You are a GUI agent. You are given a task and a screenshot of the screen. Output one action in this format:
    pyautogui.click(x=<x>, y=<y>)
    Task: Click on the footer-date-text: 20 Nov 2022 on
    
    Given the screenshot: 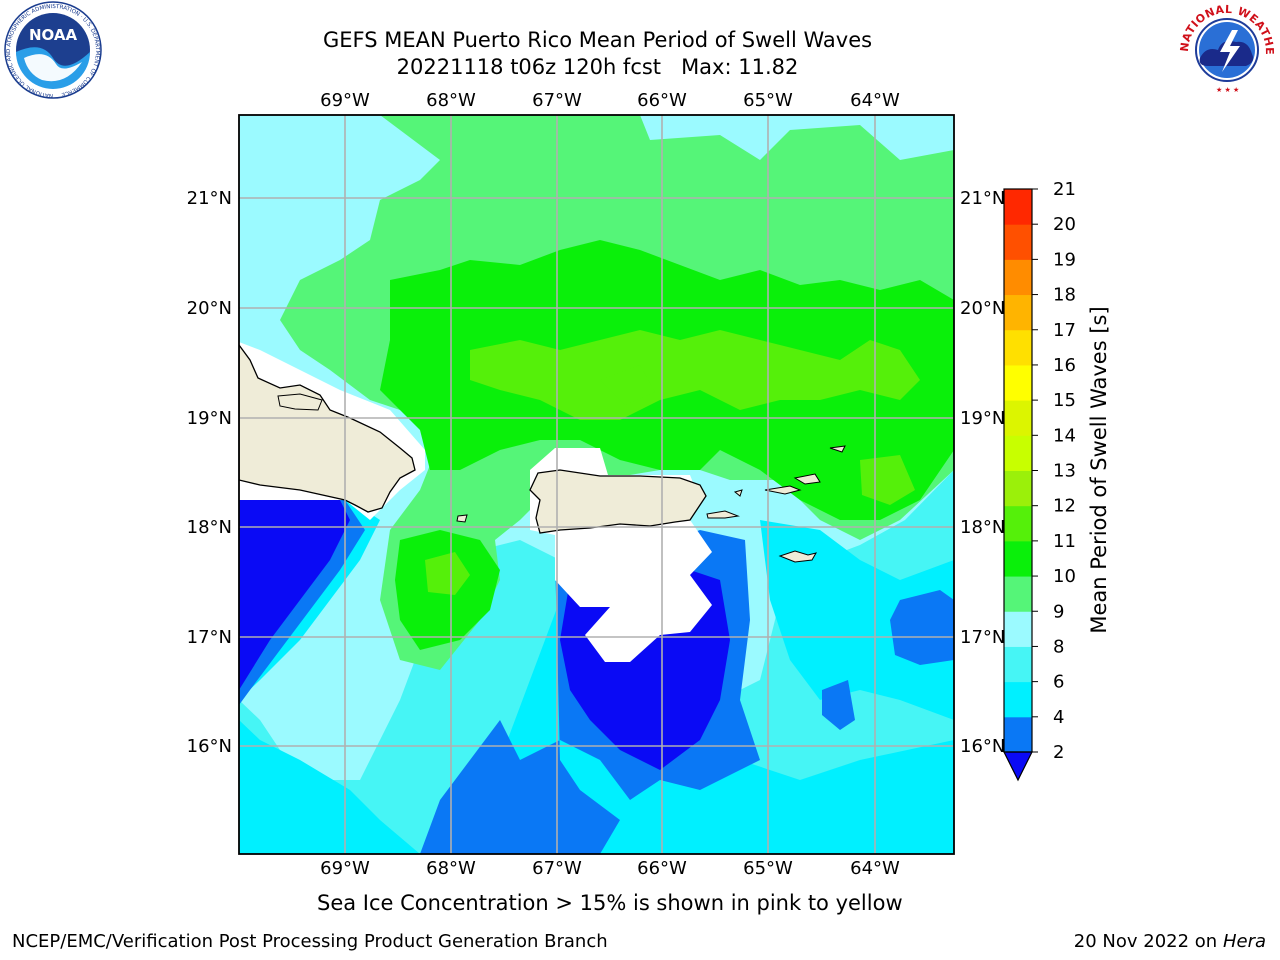 What is the action you would take?
    pyautogui.click(x=1145, y=941)
    